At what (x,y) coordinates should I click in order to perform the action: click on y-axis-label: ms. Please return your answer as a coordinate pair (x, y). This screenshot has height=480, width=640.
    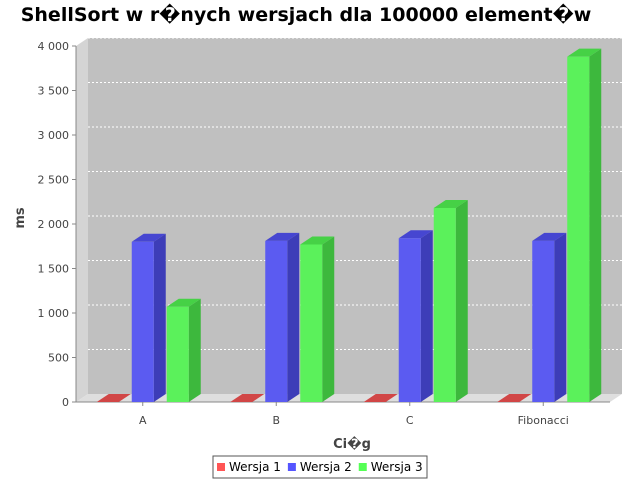
    Looking at the image, I should click on (20, 218).